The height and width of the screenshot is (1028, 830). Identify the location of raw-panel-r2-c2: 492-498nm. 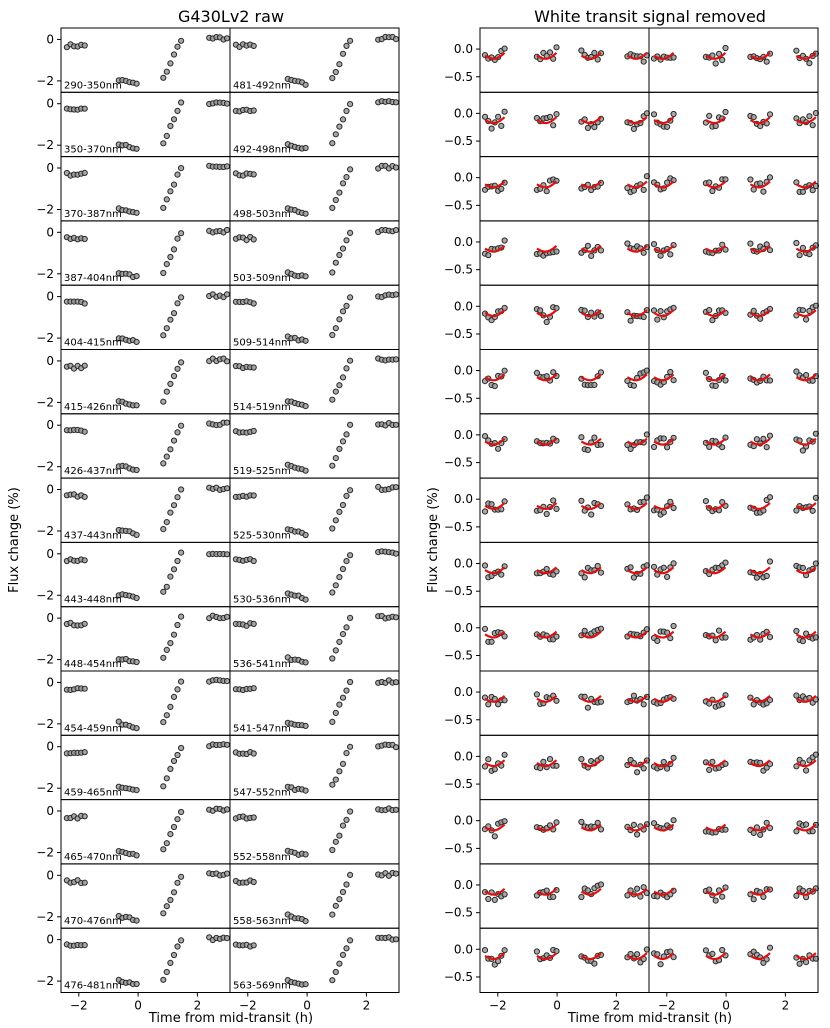
(314, 124).